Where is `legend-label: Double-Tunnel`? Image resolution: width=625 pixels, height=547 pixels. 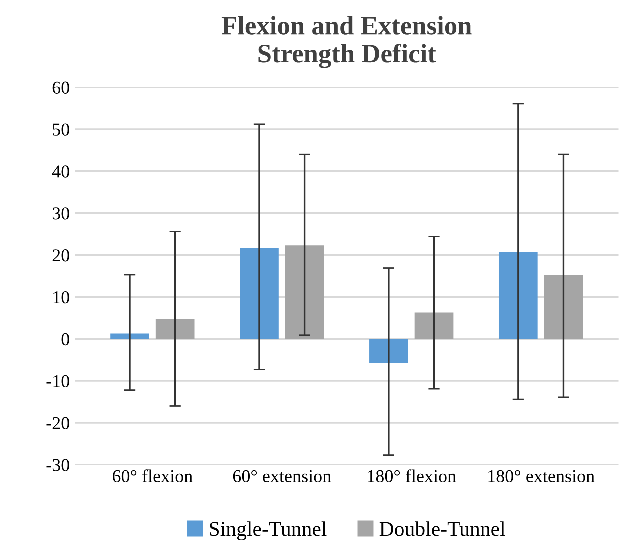
legend-label: Double-Tunnel is located at coordinates (443, 529).